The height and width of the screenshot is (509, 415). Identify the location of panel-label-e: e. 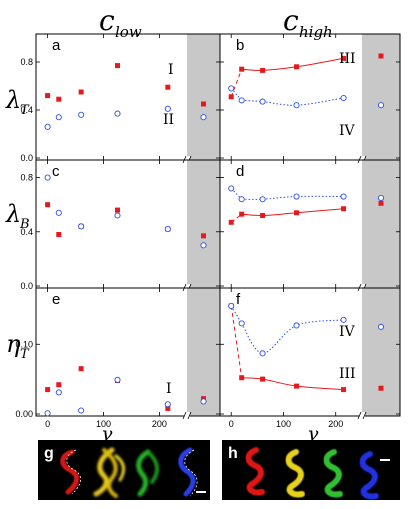
(56, 299).